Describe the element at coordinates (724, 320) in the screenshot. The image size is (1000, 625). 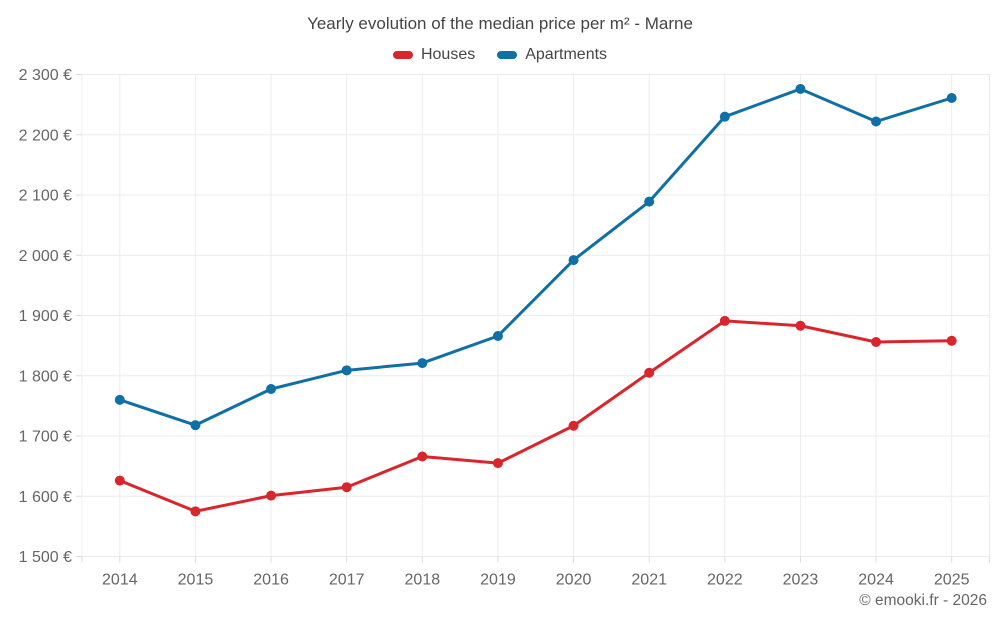
I see `houses-point-2022` at that location.